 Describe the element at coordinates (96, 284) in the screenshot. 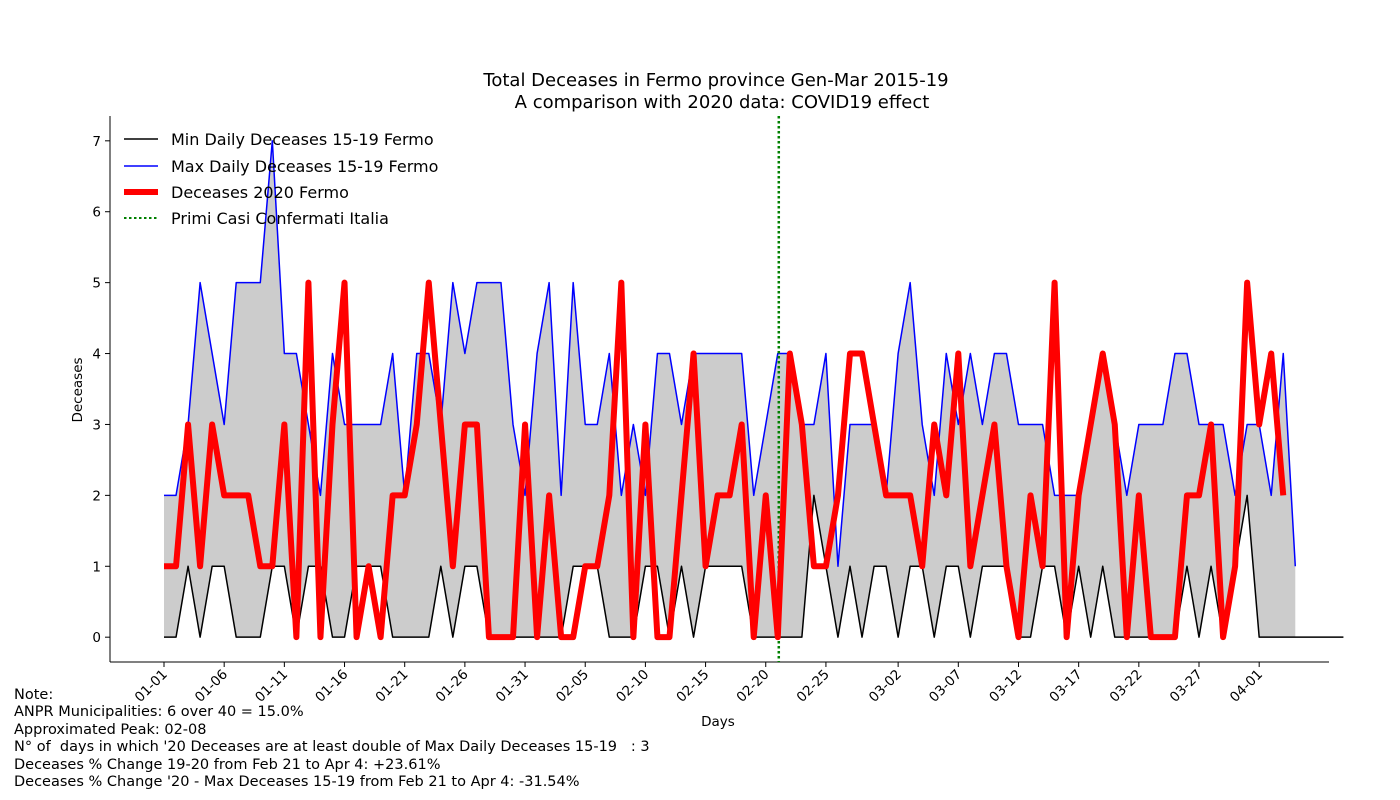

I see `y-tick-label-5: 5` at that location.